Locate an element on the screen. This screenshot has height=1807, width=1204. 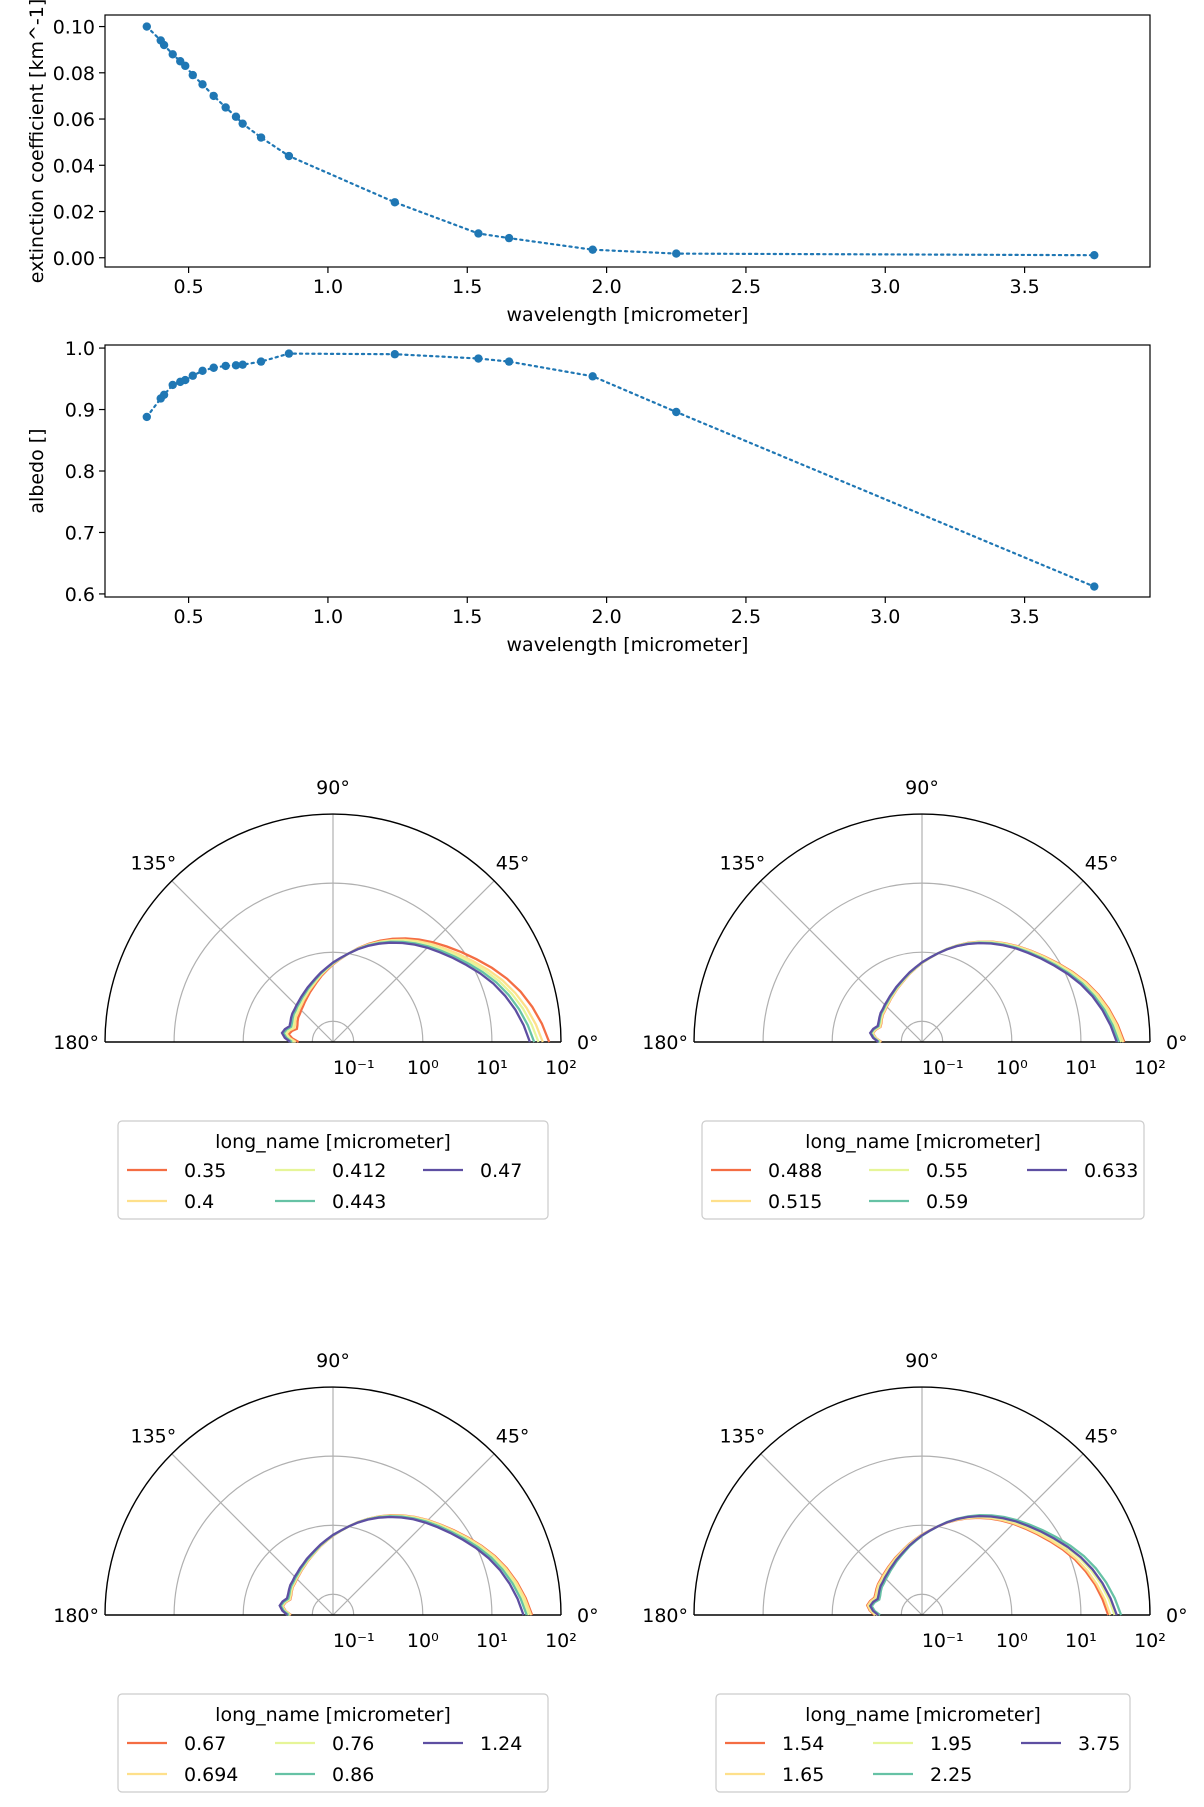
plot-frame is located at coordinates (627, 141).